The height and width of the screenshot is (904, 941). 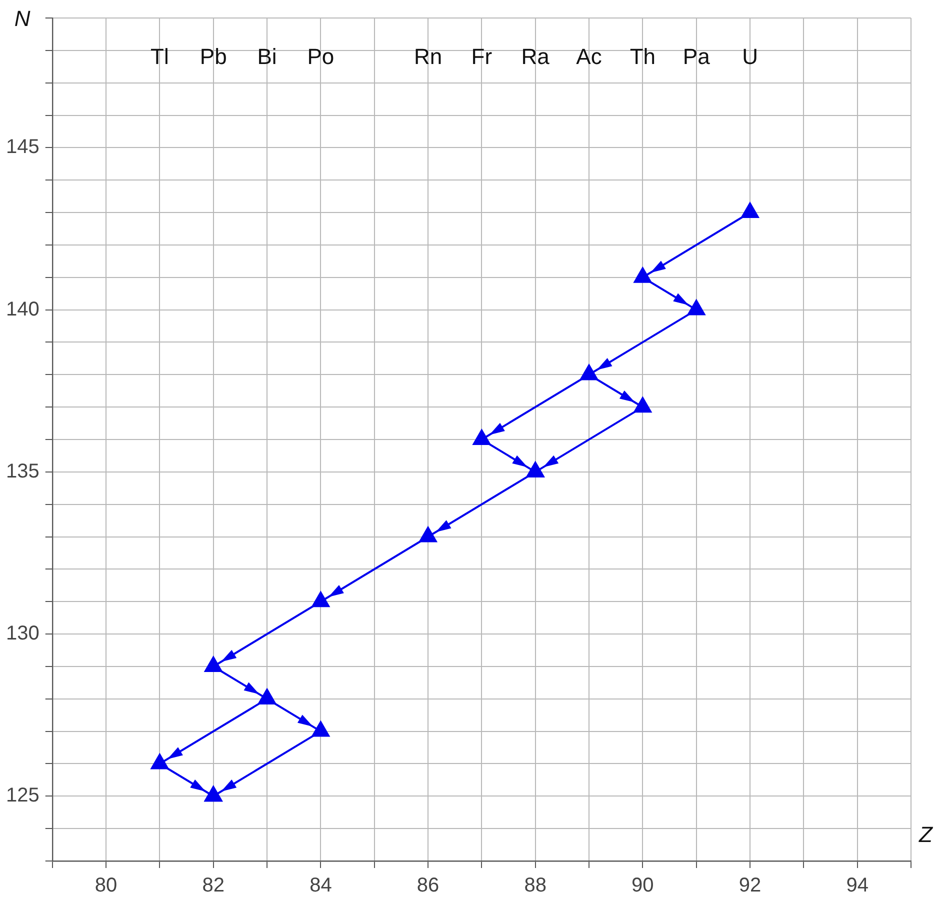 I want to click on annotation: Rn, so click(x=428, y=57).